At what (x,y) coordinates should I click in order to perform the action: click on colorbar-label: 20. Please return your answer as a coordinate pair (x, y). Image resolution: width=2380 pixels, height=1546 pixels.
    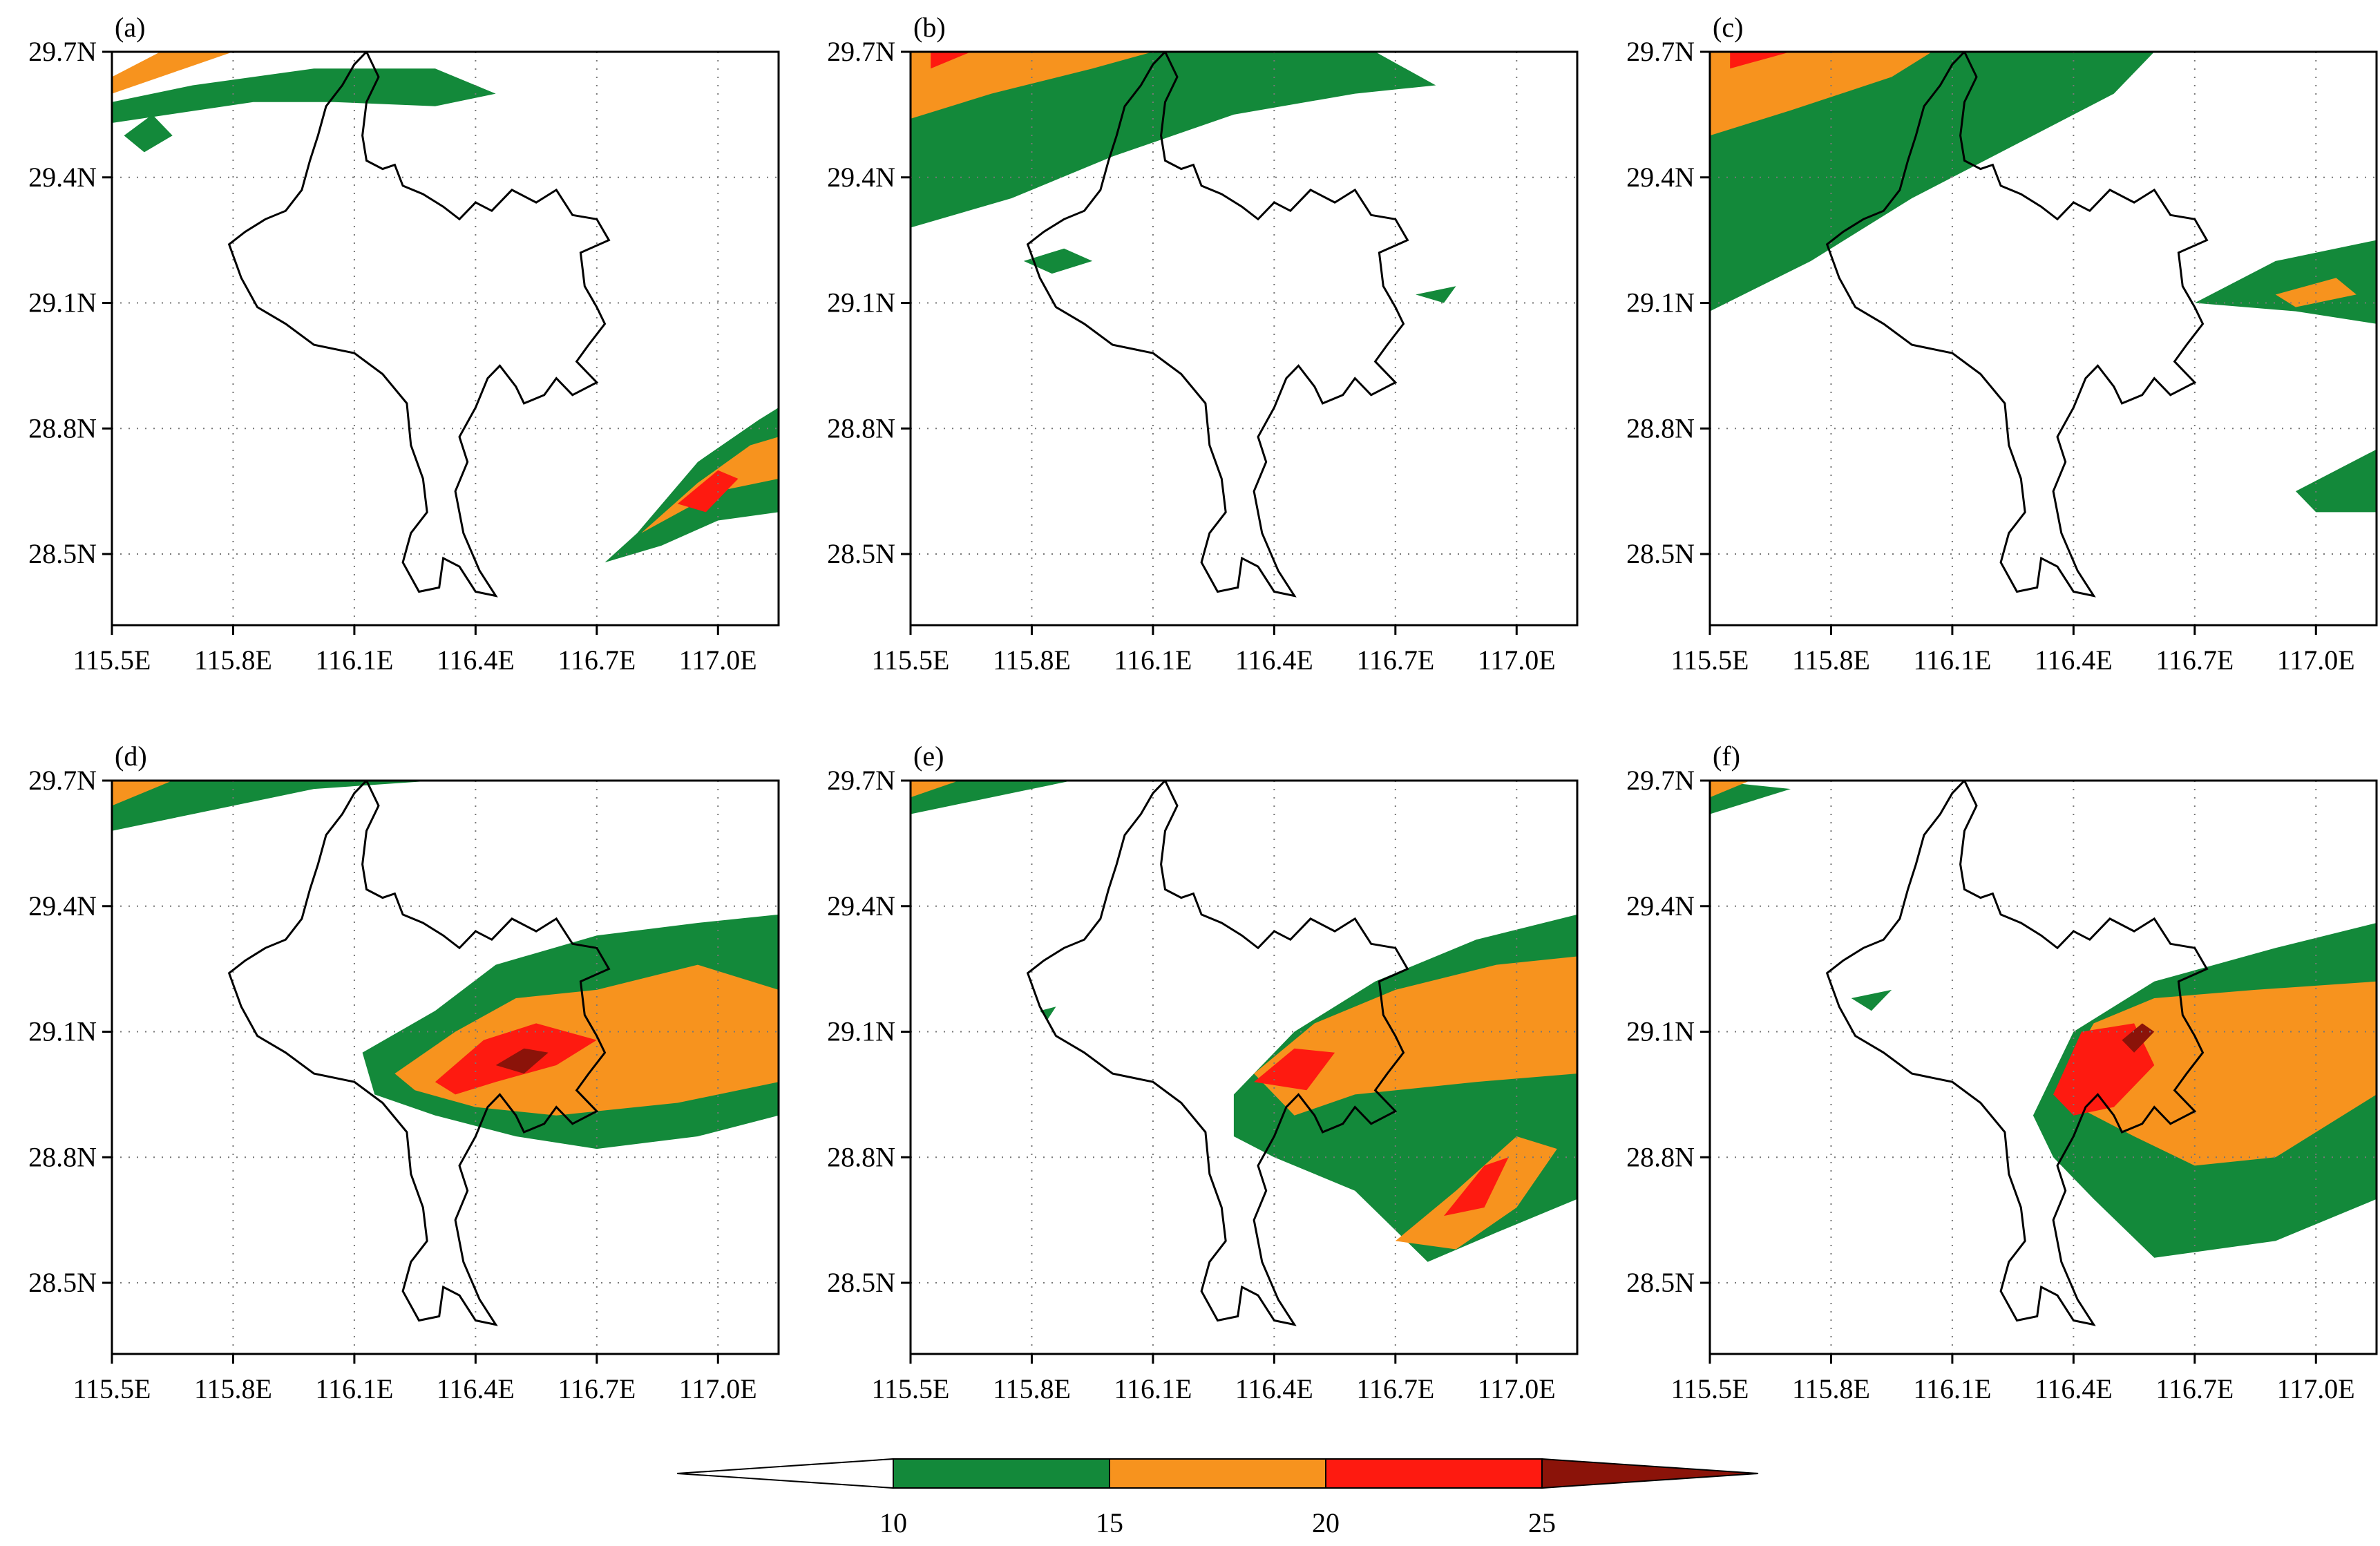
    Looking at the image, I should click on (1326, 1522).